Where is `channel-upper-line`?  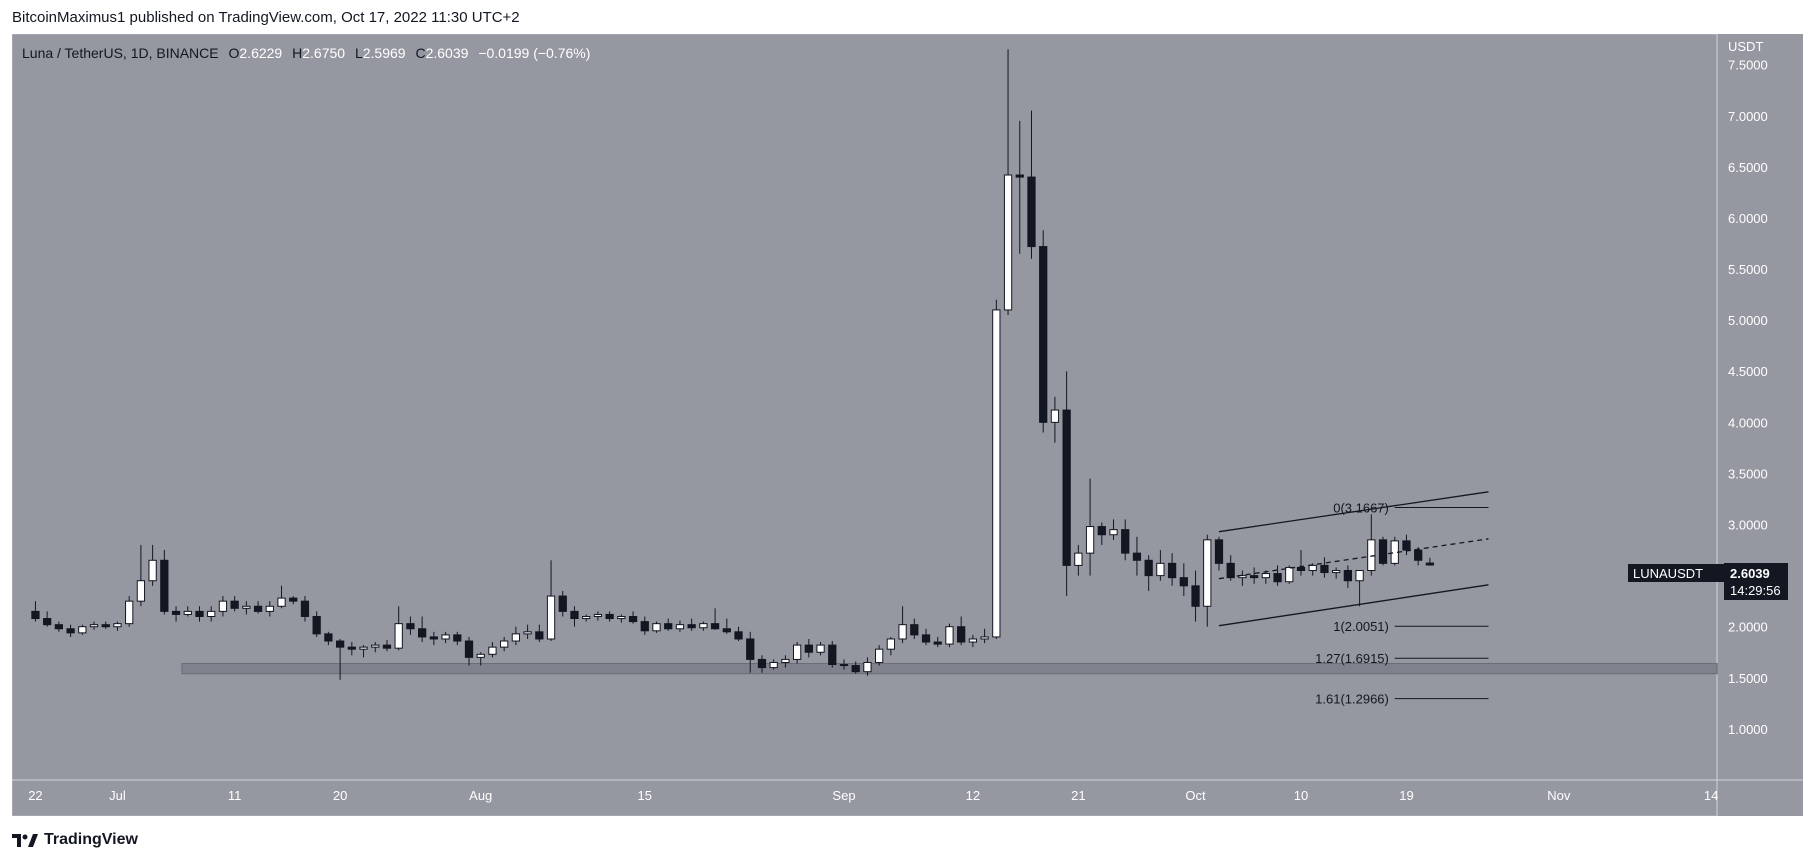 channel-upper-line is located at coordinates (1353, 512).